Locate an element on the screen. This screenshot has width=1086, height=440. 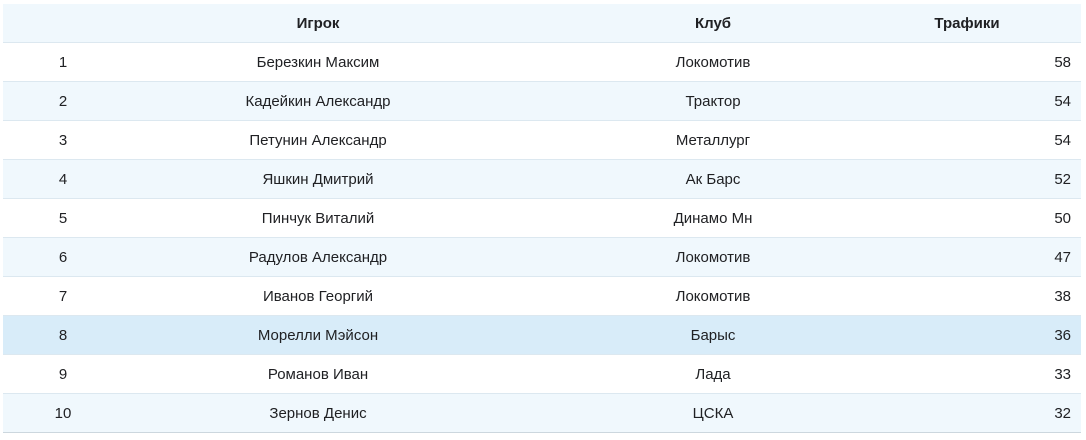
club-cell: Лада is located at coordinates (713, 374).